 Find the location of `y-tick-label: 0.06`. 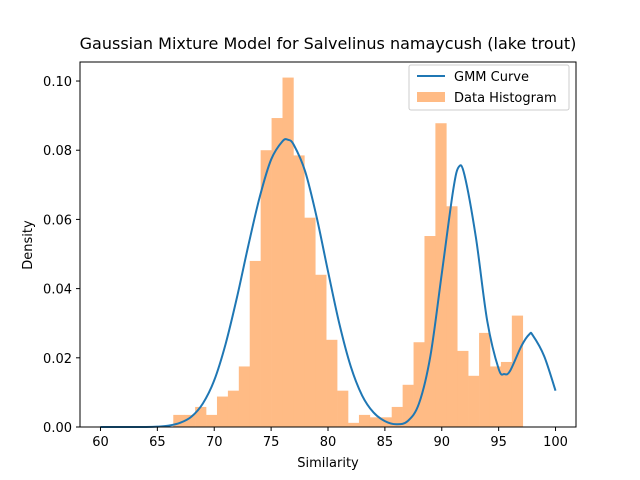

y-tick-label: 0.06 is located at coordinates (57, 220).